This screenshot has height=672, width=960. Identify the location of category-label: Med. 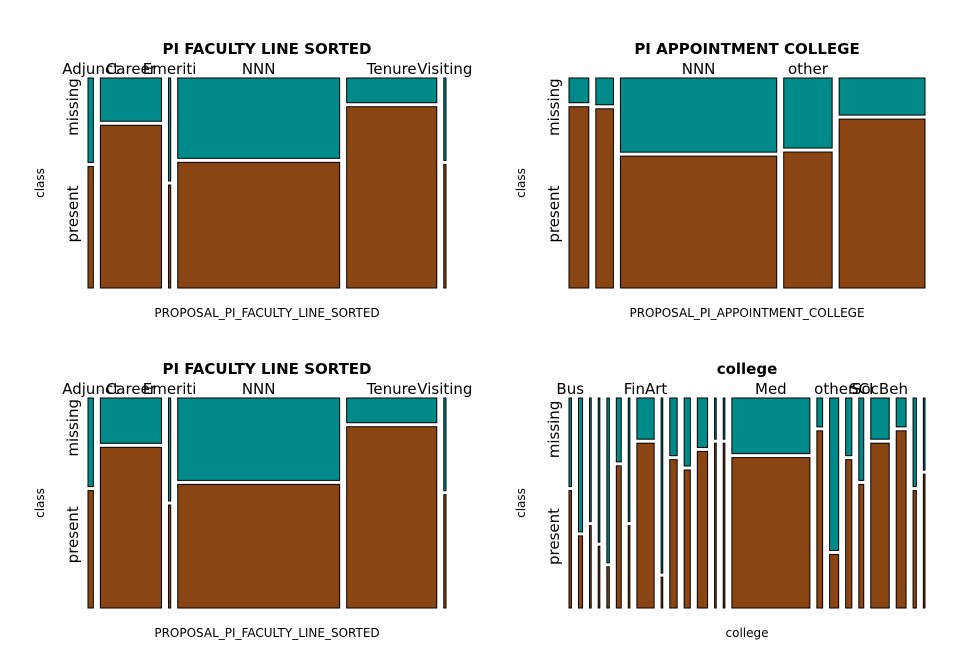
(771, 389).